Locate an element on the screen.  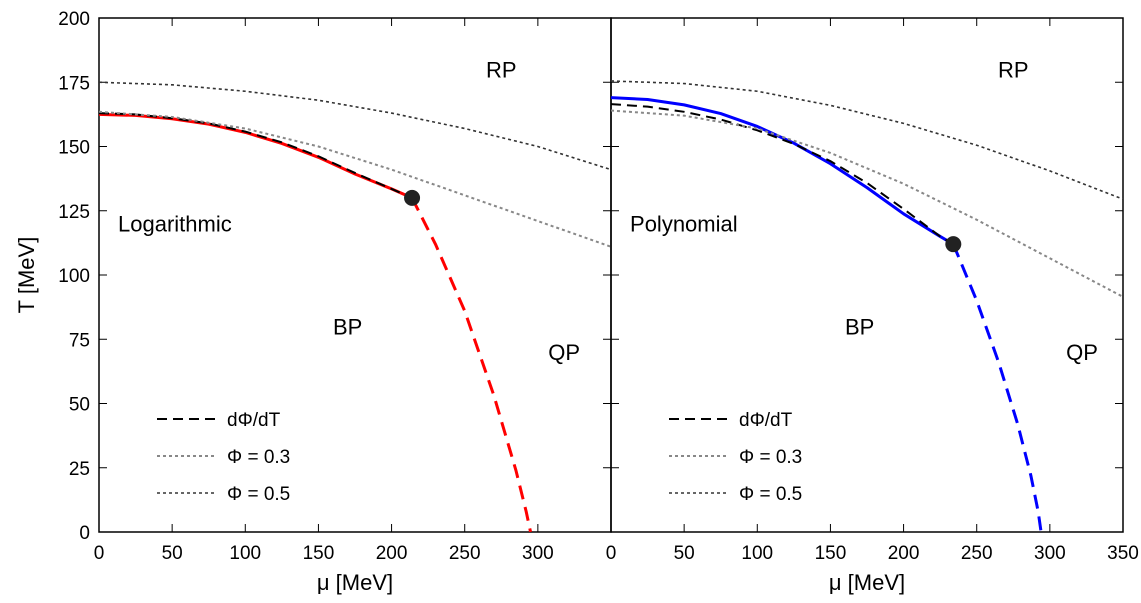
series-line-d-dt is located at coordinates (256, 155).